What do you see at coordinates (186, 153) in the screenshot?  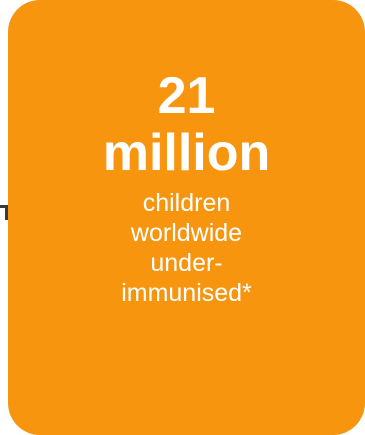 I see `stat-unit: million` at bounding box center [186, 153].